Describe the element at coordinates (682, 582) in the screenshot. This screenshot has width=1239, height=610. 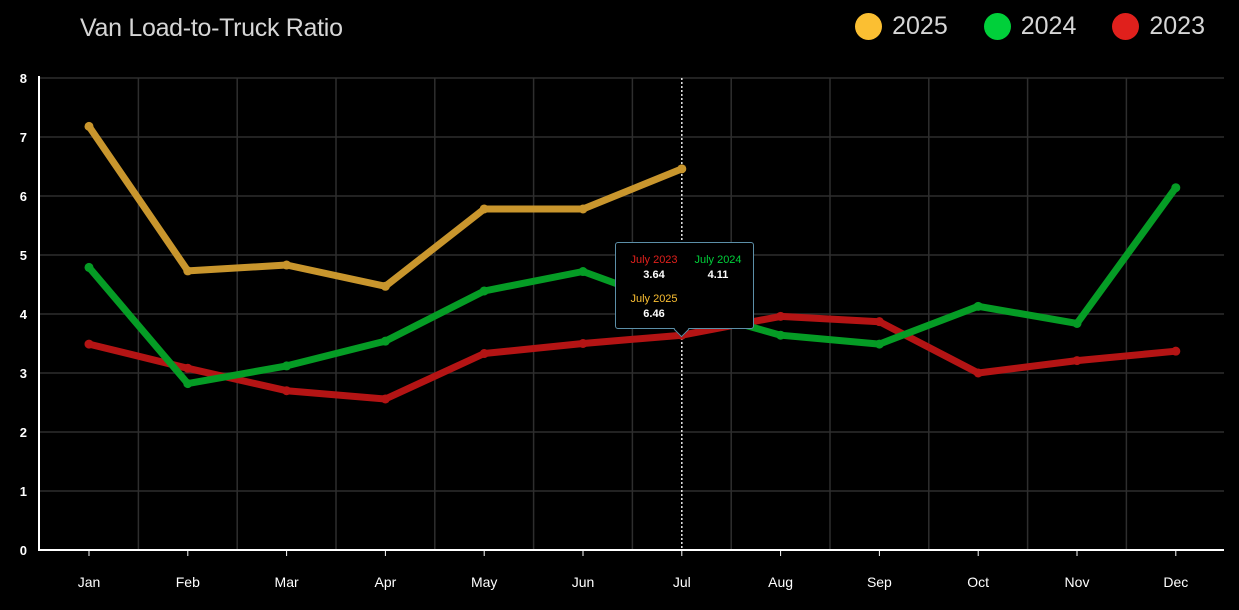
I see `x-tick-label-jul: Jul` at that location.